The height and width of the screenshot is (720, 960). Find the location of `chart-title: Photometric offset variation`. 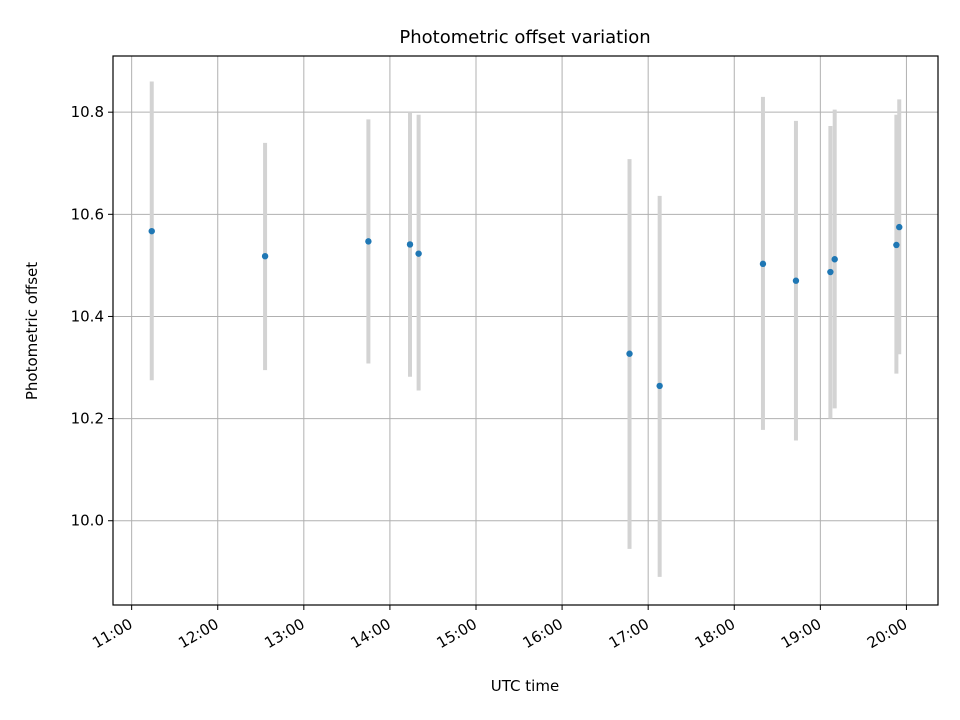

chart-title: Photometric offset variation is located at coordinates (524, 37).